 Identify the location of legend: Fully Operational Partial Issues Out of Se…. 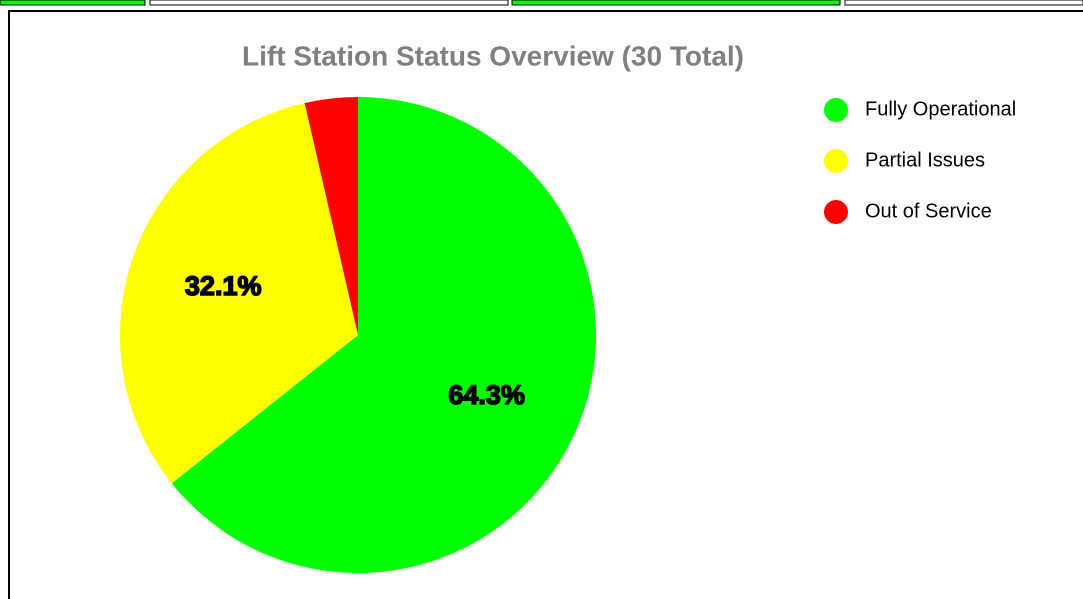
(920, 161).